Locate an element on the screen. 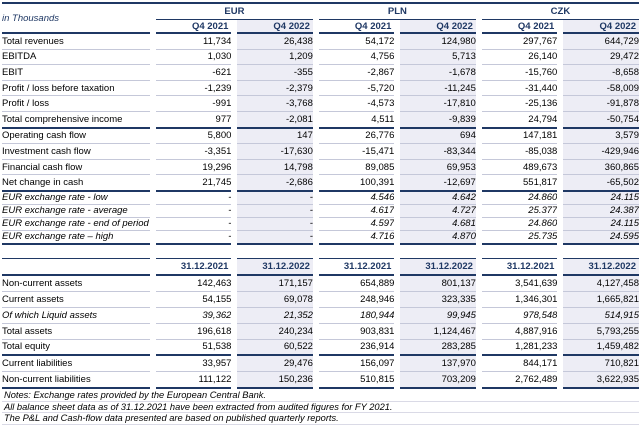 This screenshot has height=425, width=640. cell-value: -15,471 is located at coordinates (356, 151).